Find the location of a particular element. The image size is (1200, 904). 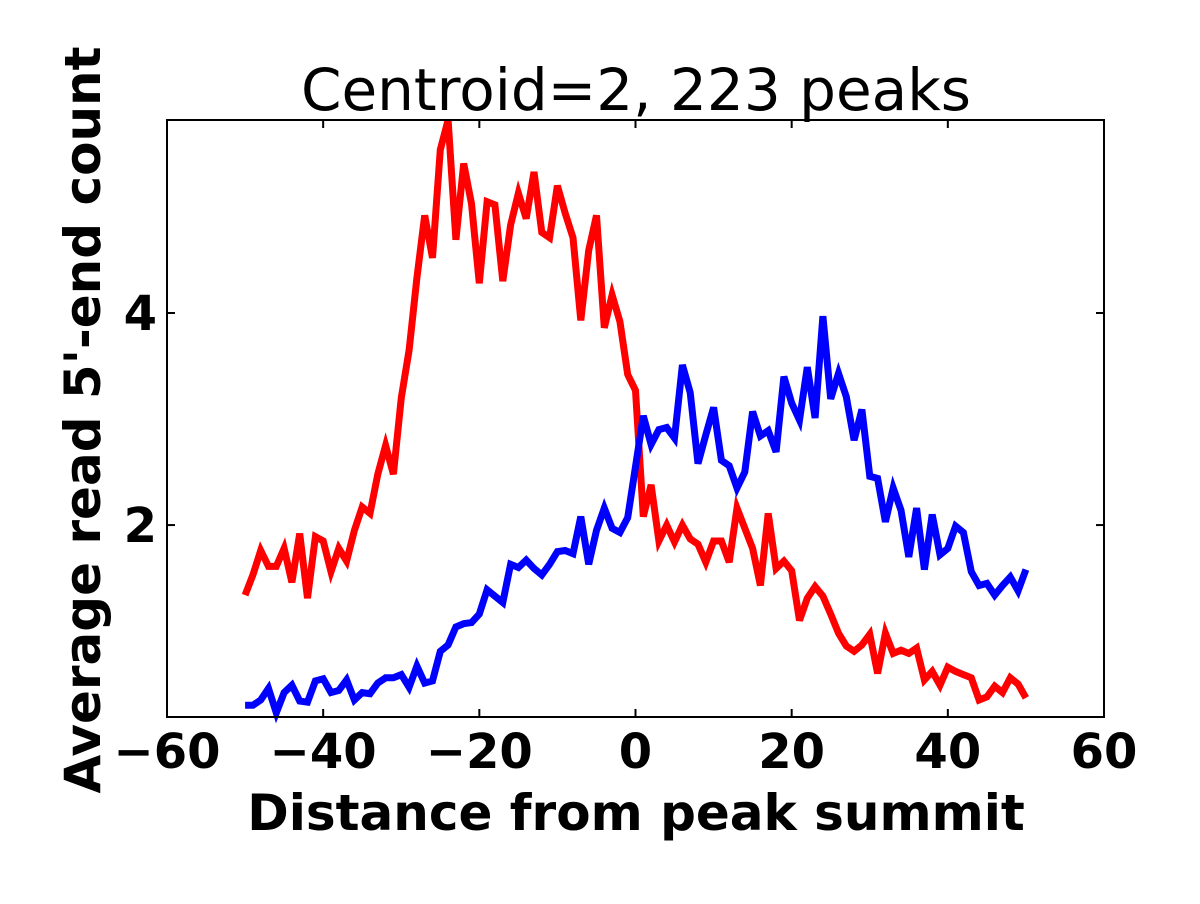

y-axis-label: Average read 5'-end count is located at coordinates (83, 419).